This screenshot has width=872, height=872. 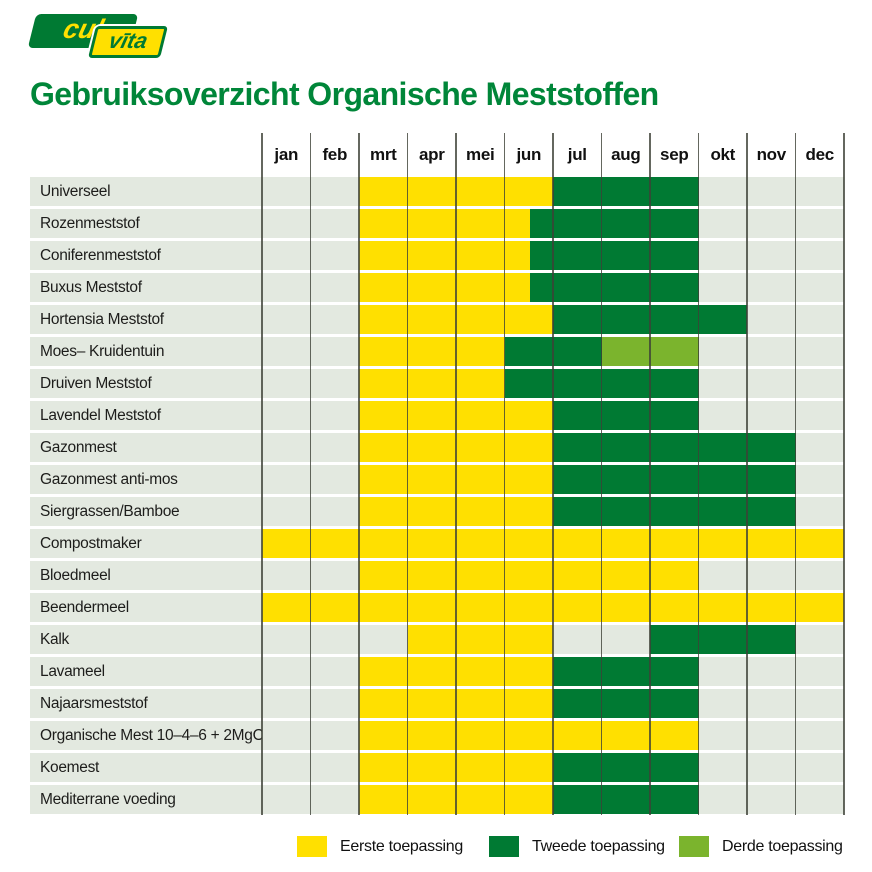 What do you see at coordinates (146, 767) in the screenshot?
I see `row-label: Koemest` at bounding box center [146, 767].